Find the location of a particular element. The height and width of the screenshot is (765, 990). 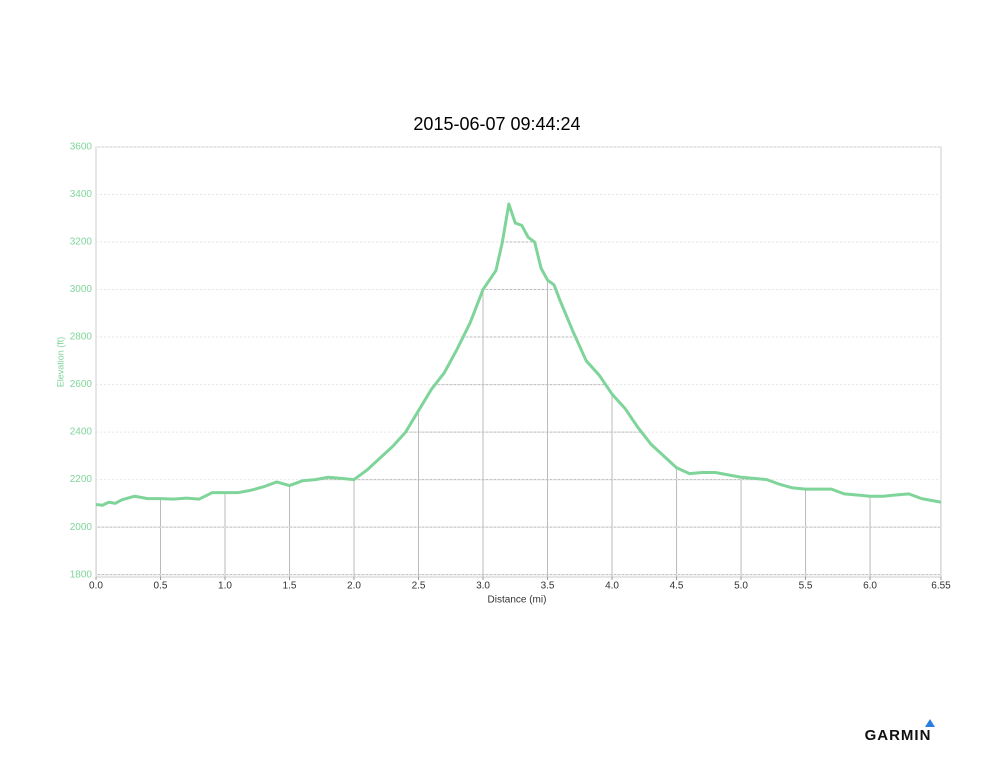

x-axis-label: Distance (mi) is located at coordinates (517, 600).